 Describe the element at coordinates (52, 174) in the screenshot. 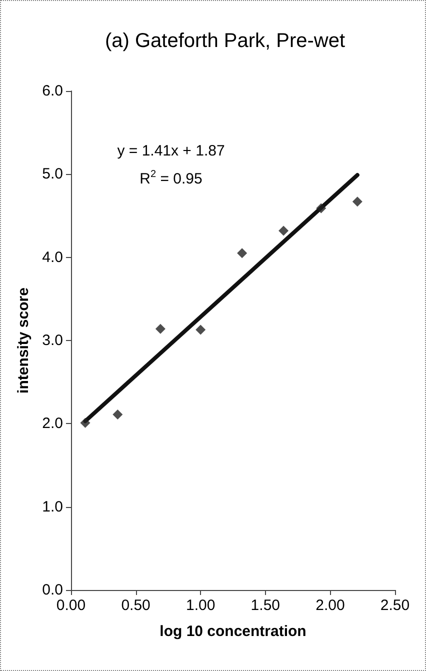

I see `y-tick-label: 5.0` at that location.